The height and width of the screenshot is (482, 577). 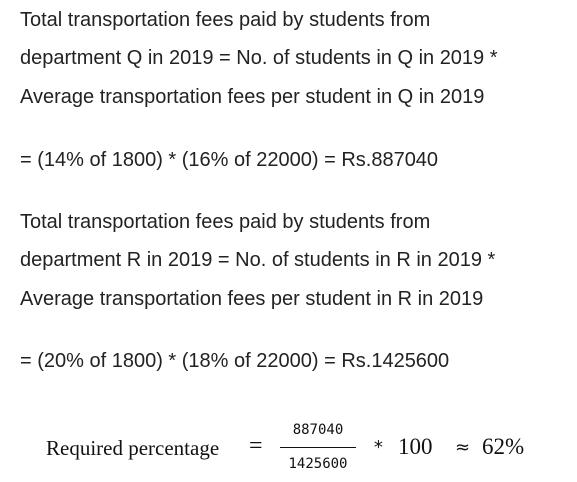 What do you see at coordinates (463, 447) in the screenshot?
I see `formula-approx-sign: ≈` at bounding box center [463, 447].